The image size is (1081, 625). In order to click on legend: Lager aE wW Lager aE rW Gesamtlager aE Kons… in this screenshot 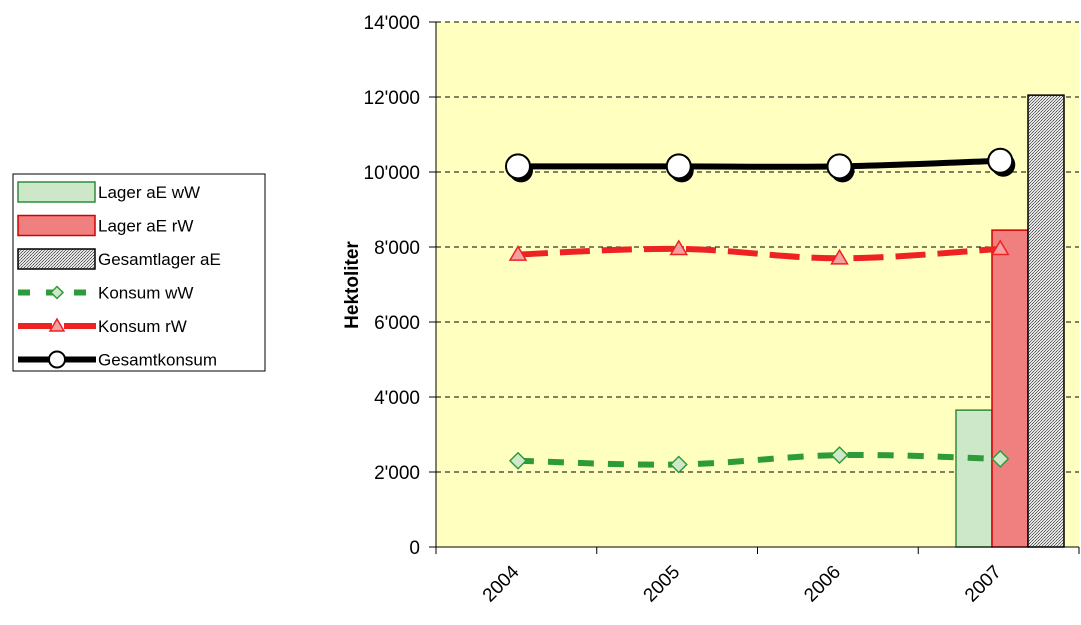, I will do `click(139, 272)`.